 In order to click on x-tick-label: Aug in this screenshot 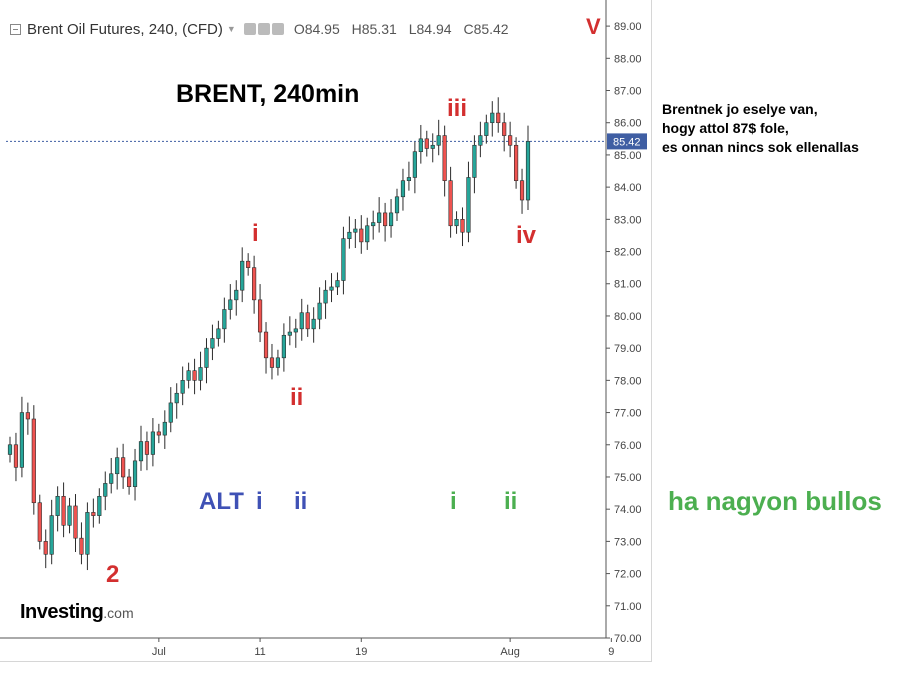, I will do `click(510, 652)`.